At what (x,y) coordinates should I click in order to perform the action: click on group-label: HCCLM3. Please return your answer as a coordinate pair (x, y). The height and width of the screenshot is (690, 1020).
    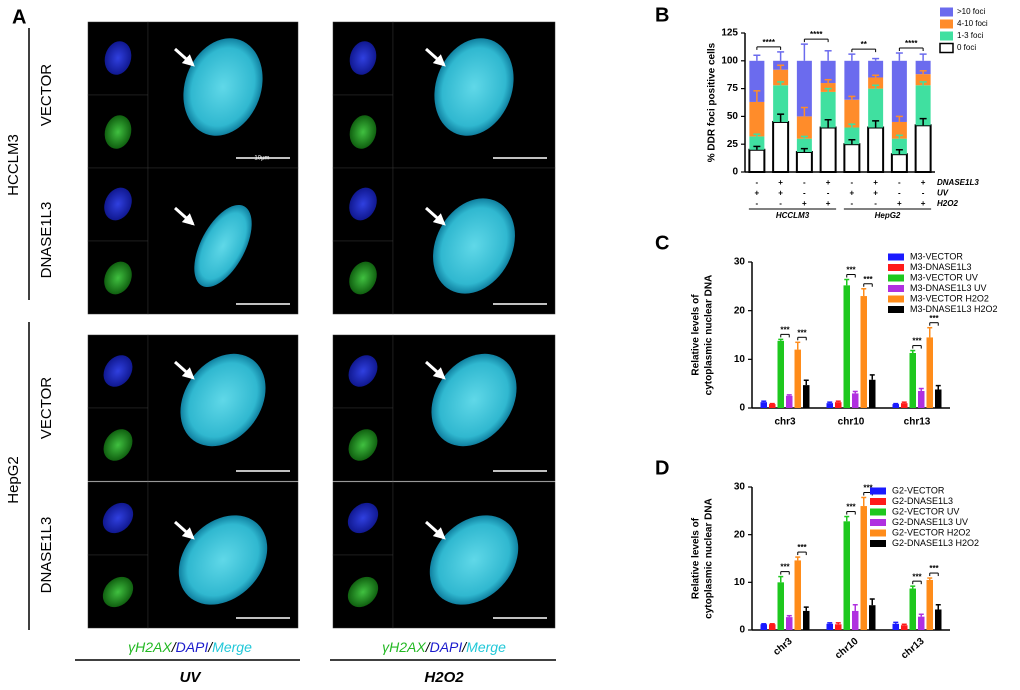
    Looking at the image, I should click on (793, 215).